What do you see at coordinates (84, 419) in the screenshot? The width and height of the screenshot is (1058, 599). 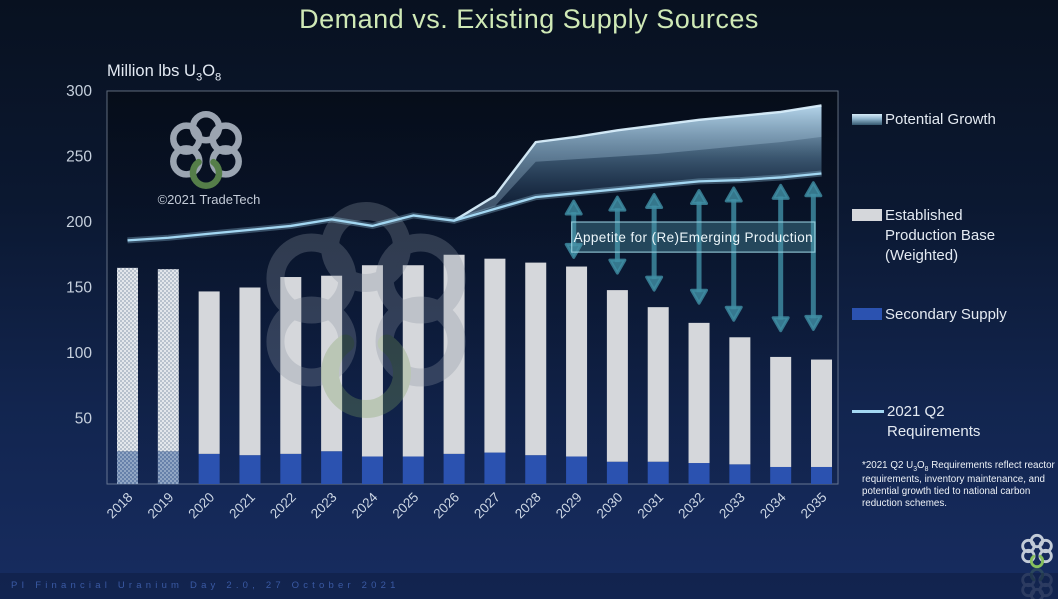 I see `y-tick-label: 50` at bounding box center [84, 419].